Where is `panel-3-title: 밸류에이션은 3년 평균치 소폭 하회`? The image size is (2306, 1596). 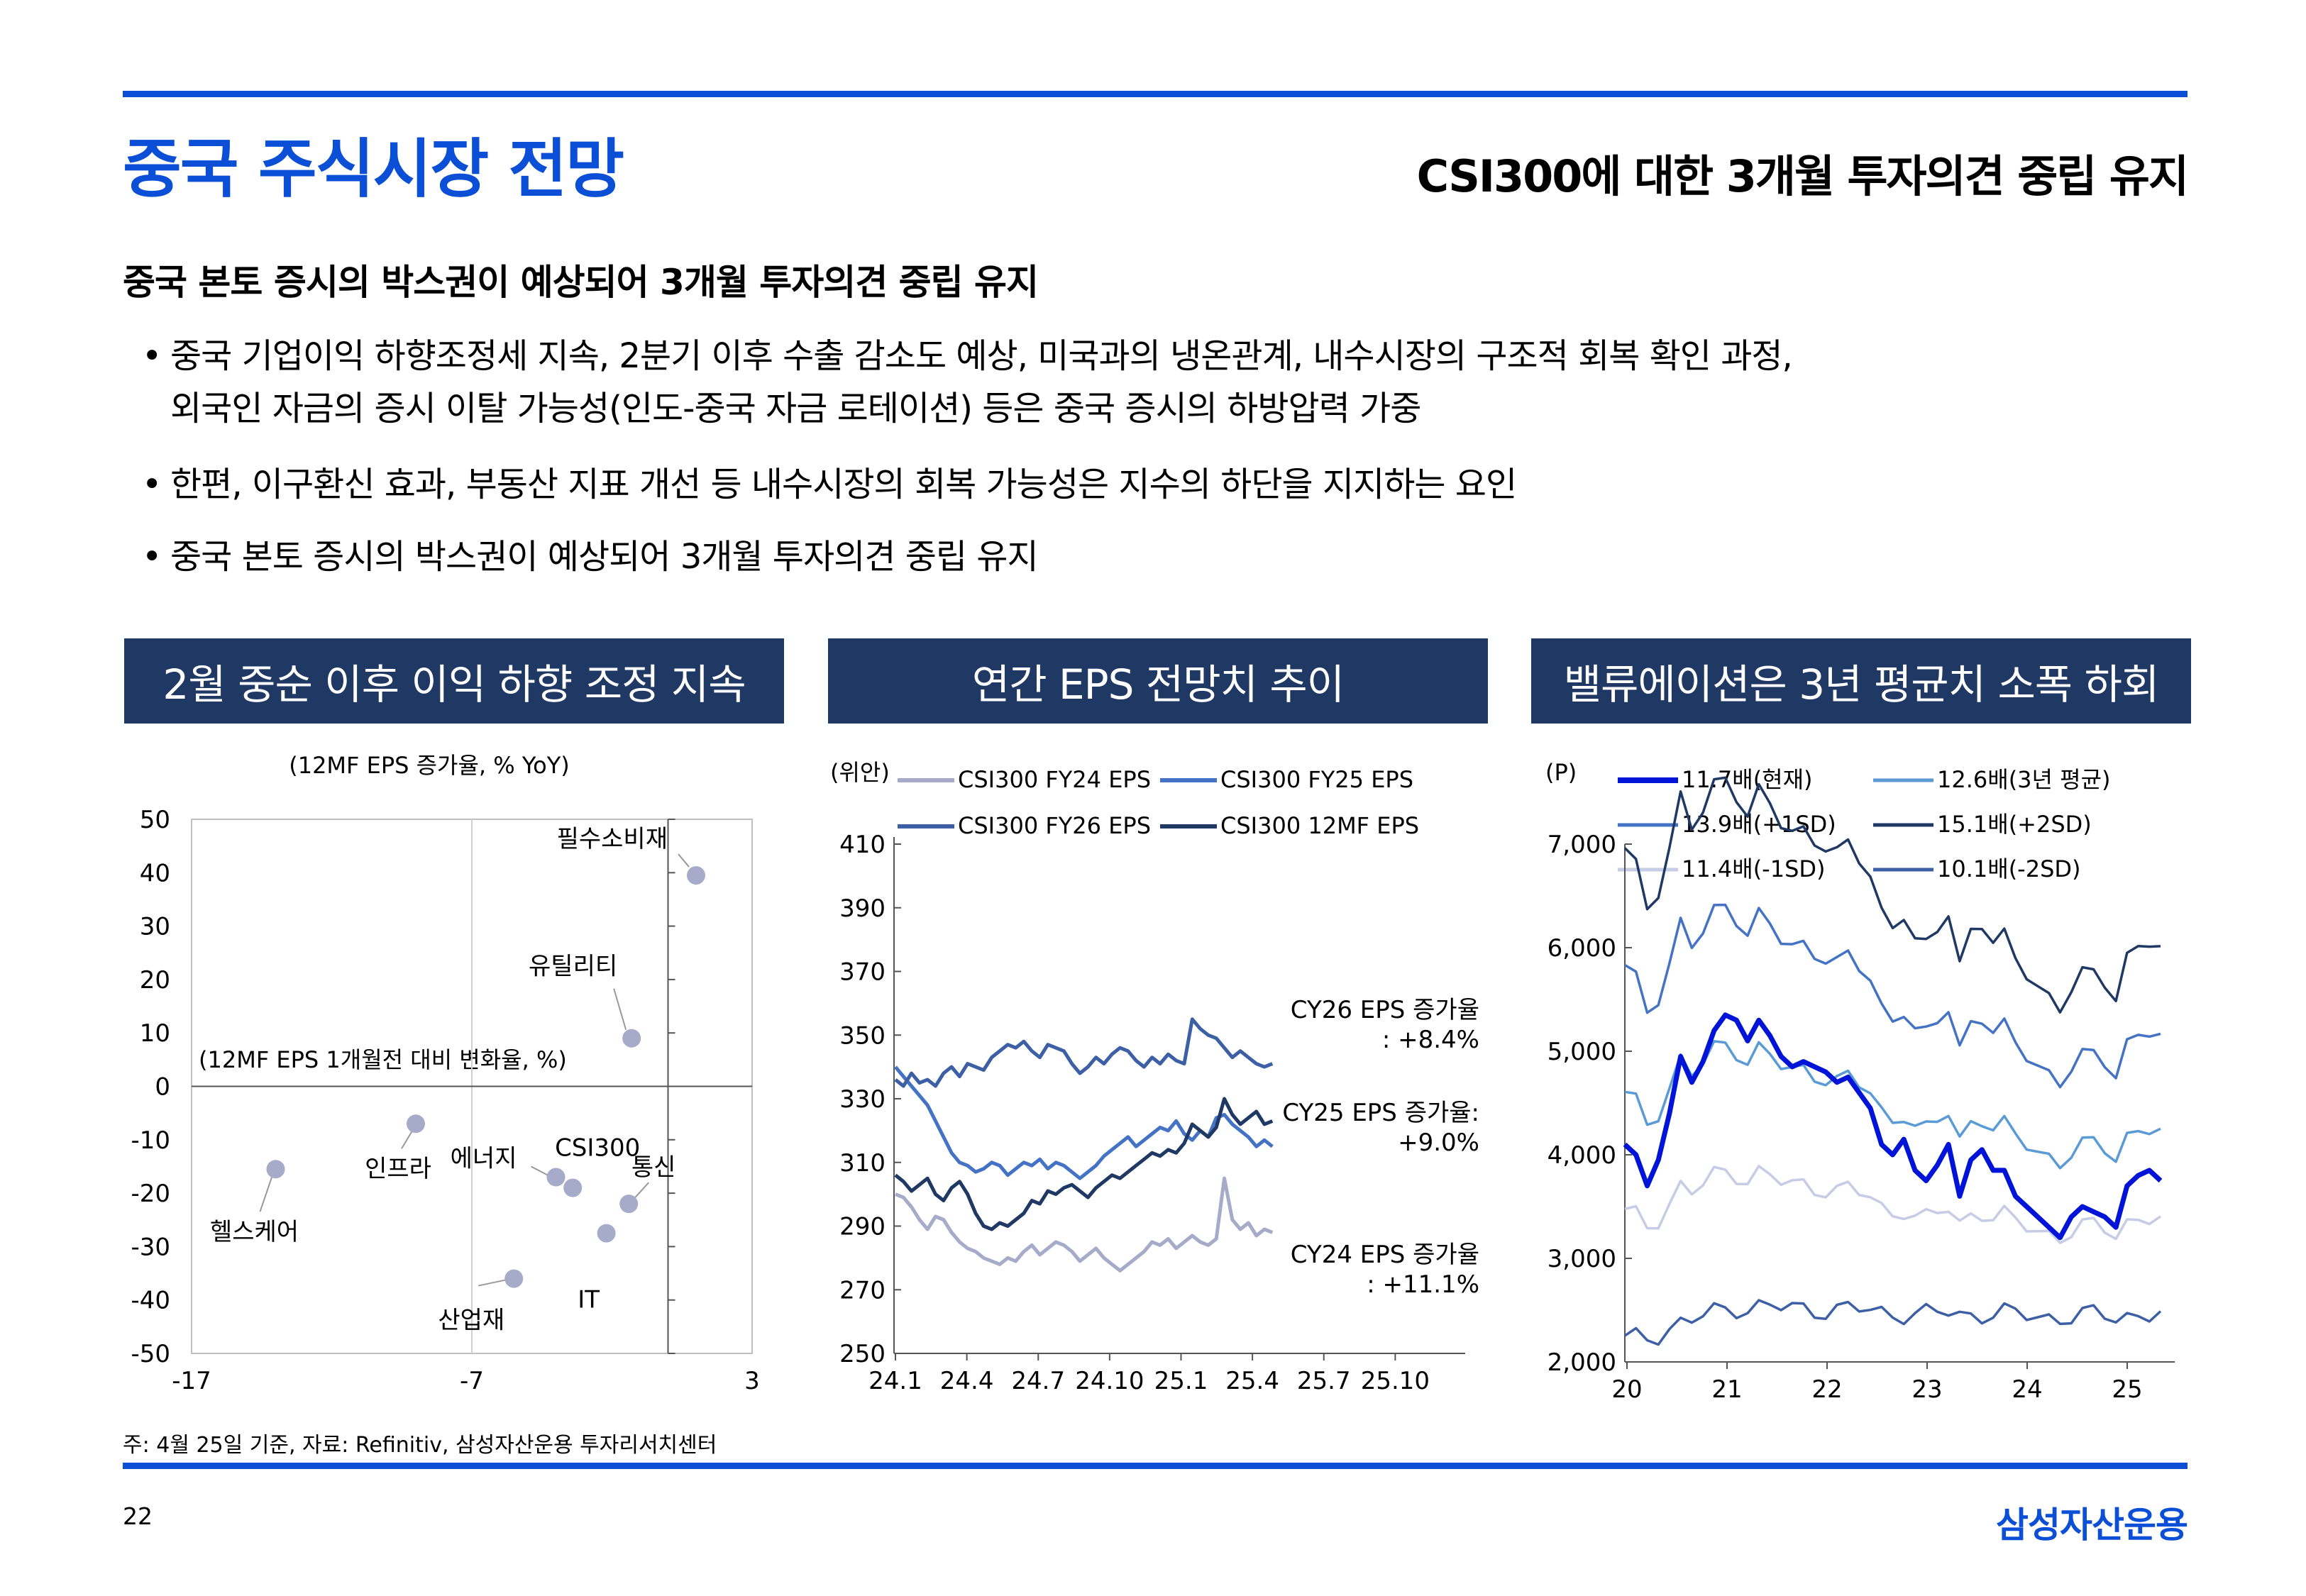 panel-3-title: 밸류에이션은 3년 평균치 소폭 하회 is located at coordinates (1861, 681).